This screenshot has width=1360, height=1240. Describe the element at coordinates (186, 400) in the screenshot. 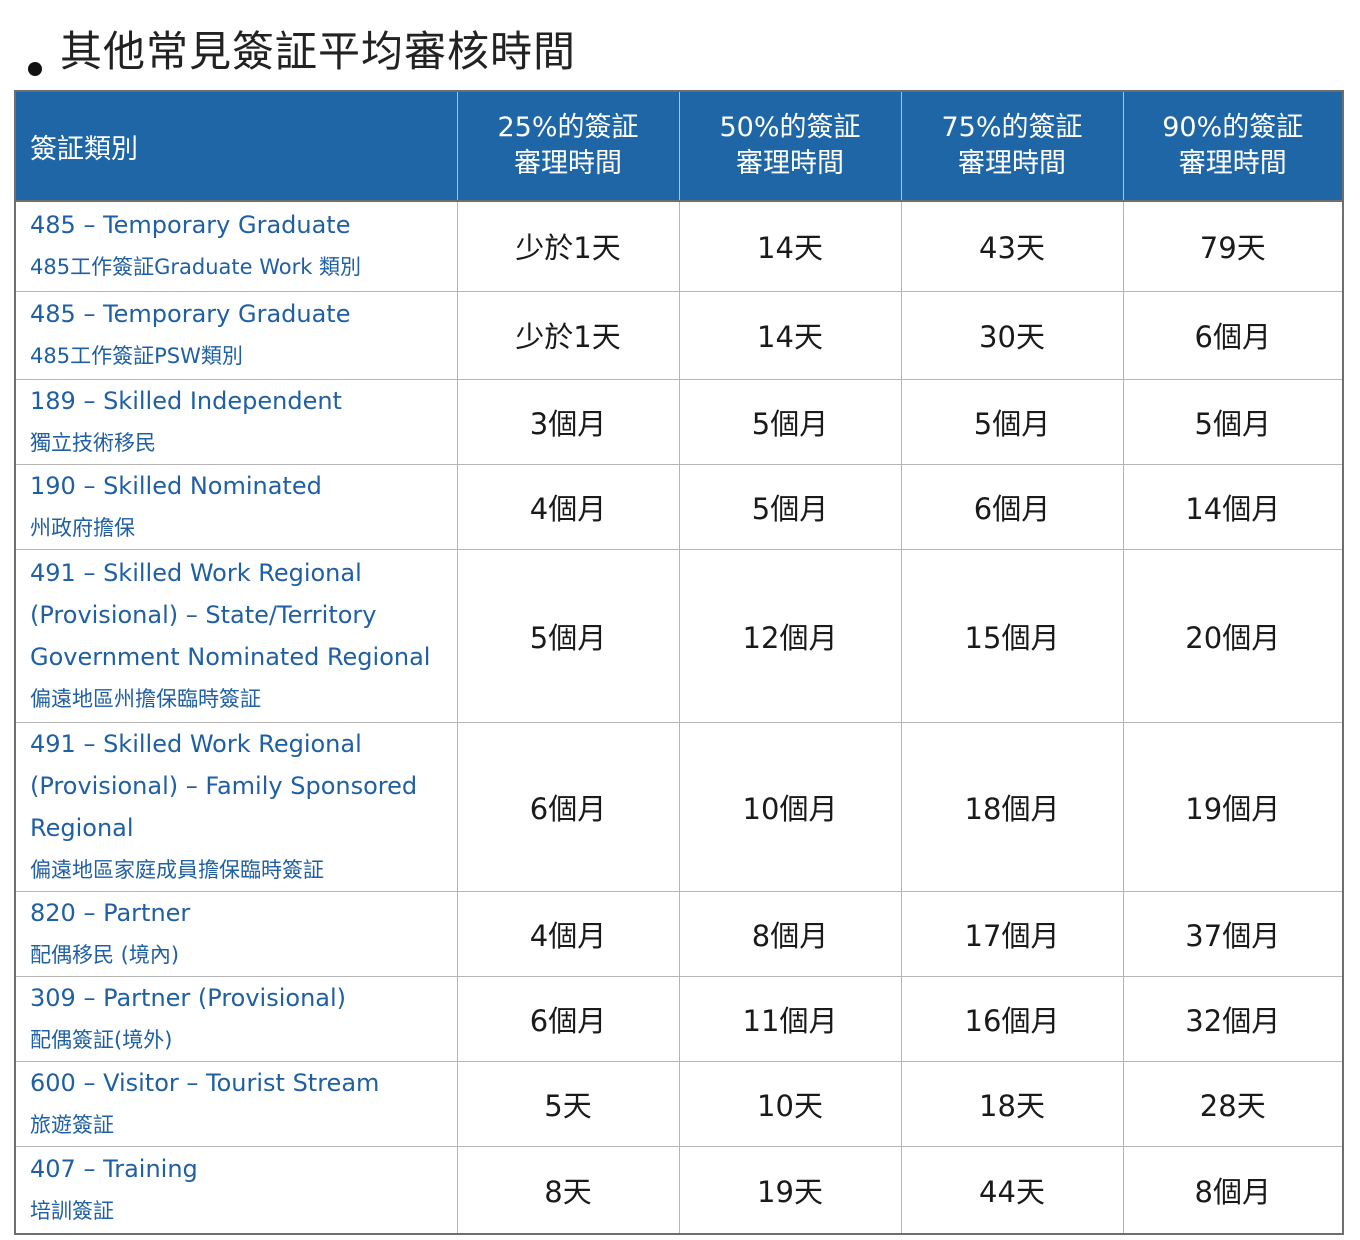

I see `visa-name-en: 189 – Skilled Independent` at that location.